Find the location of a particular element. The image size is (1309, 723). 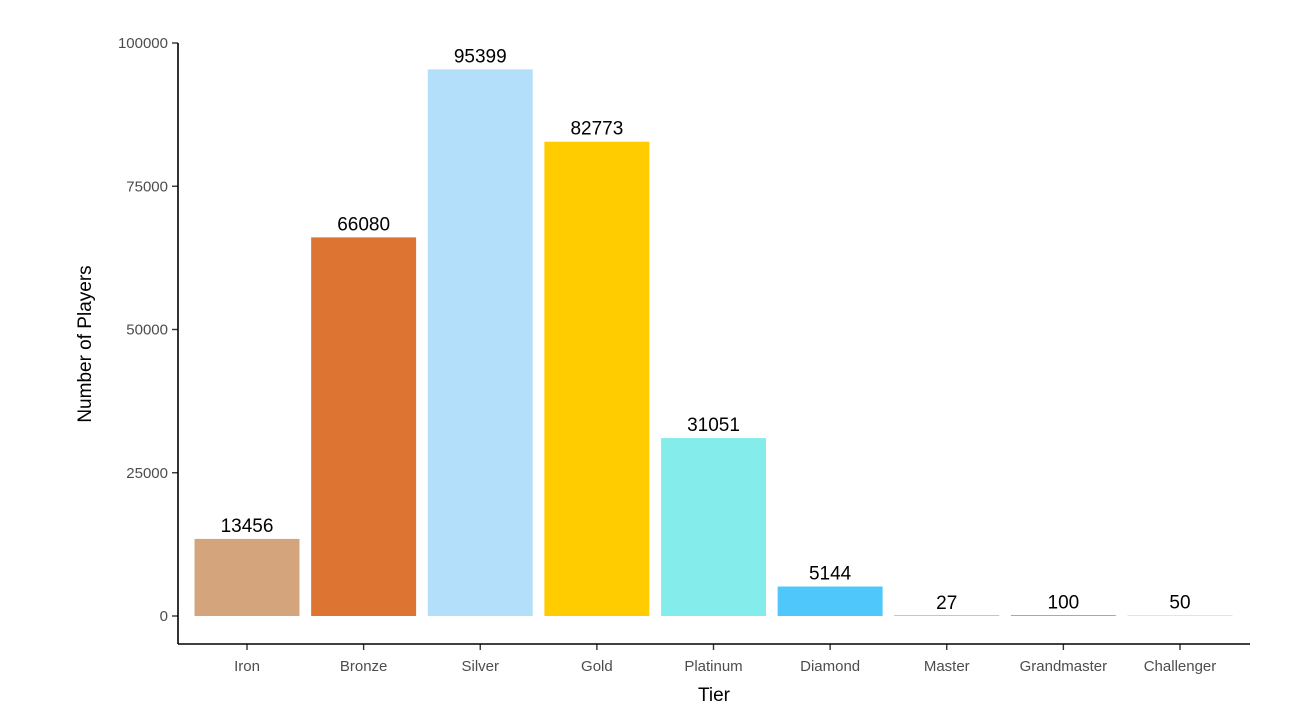

bar-challenger is located at coordinates (1180, 615).